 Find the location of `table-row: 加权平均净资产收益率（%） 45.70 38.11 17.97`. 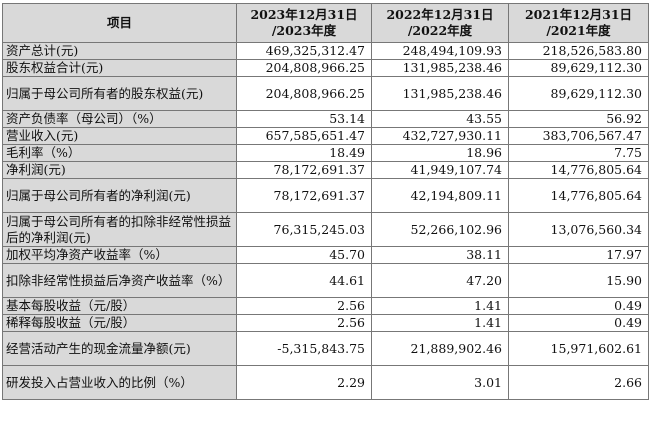

table-row: 加权平均净资产收益率（%） 45.70 38.11 17.97 is located at coordinates (325, 255).